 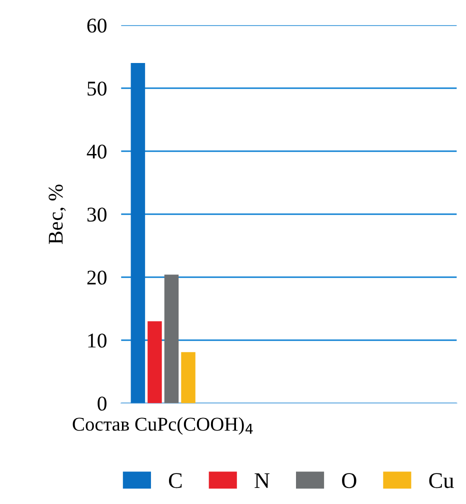 I want to click on y-tick-label: 40, so click(x=96, y=151).